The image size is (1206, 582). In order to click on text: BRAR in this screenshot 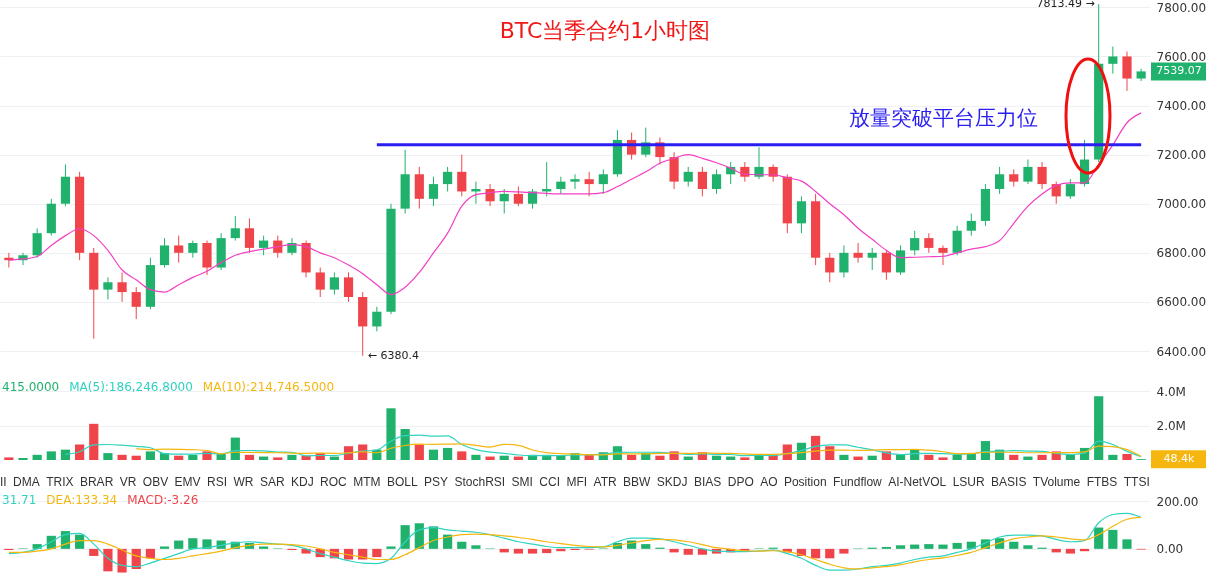, I will do `click(96, 482)`.